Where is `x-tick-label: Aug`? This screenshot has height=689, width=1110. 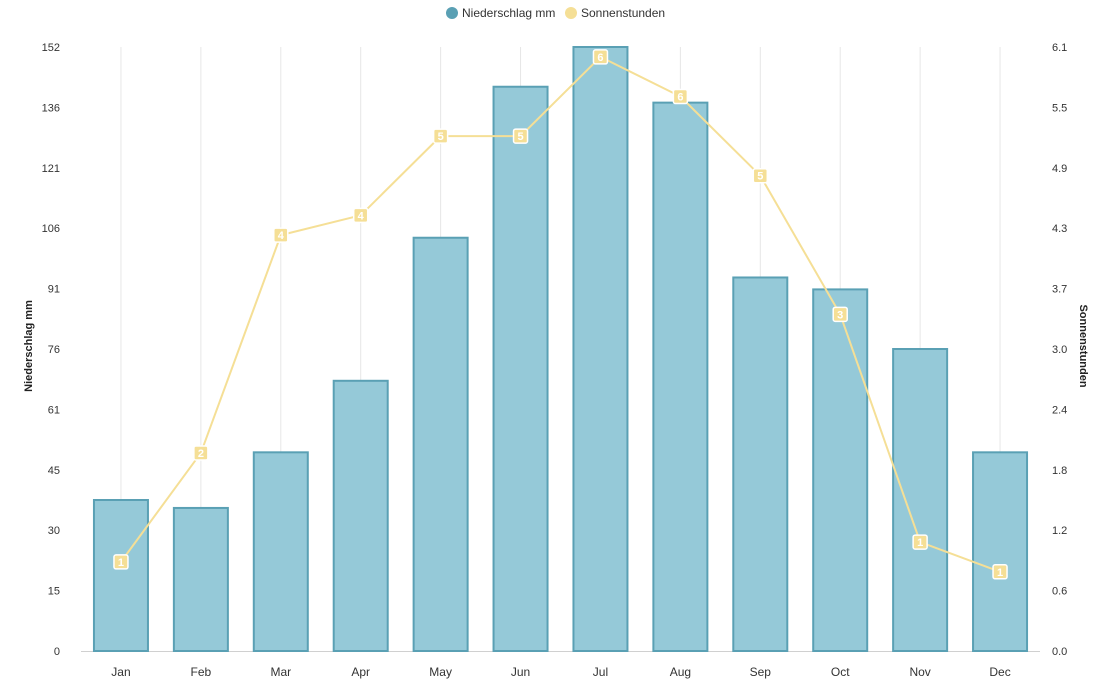
x-tick-label: Aug is located at coordinates (680, 672).